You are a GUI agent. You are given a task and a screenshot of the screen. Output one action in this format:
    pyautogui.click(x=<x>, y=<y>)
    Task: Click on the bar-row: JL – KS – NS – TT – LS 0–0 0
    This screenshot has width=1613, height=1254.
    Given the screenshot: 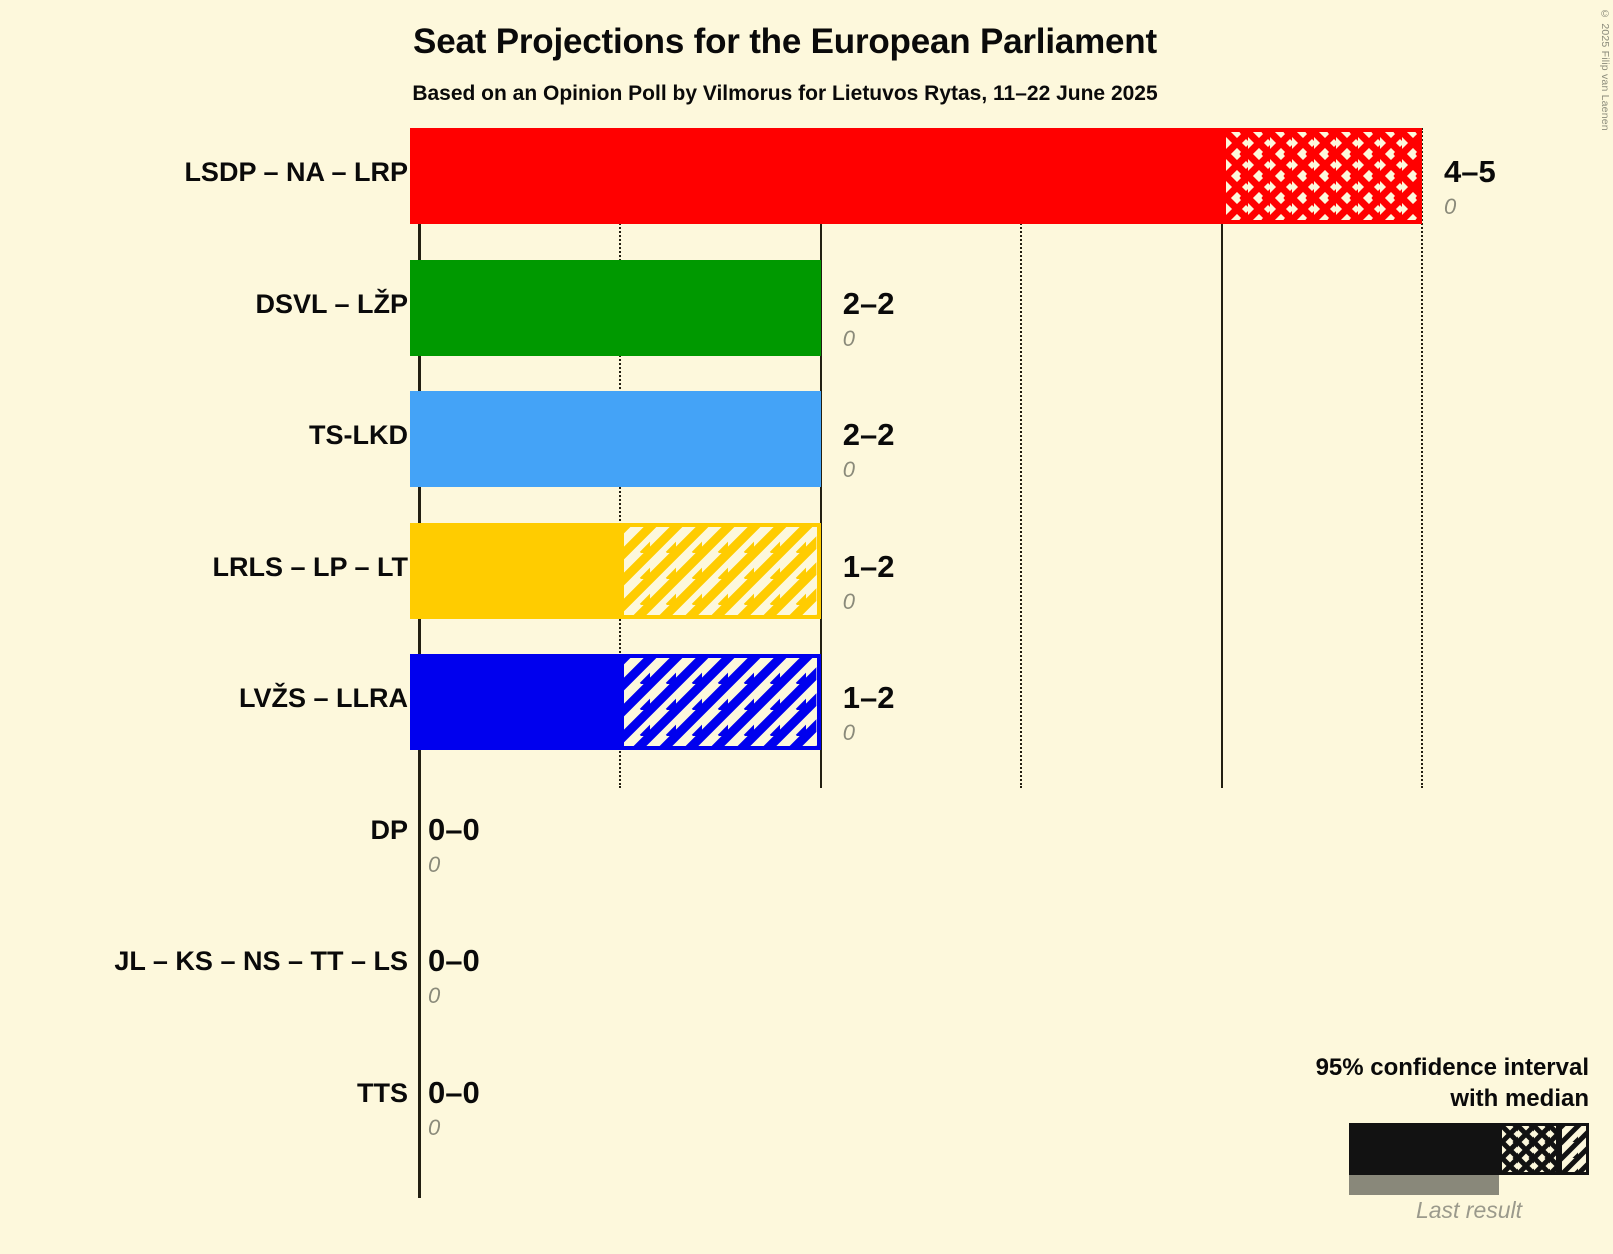 What is the action you would take?
    pyautogui.click(x=806, y=983)
    